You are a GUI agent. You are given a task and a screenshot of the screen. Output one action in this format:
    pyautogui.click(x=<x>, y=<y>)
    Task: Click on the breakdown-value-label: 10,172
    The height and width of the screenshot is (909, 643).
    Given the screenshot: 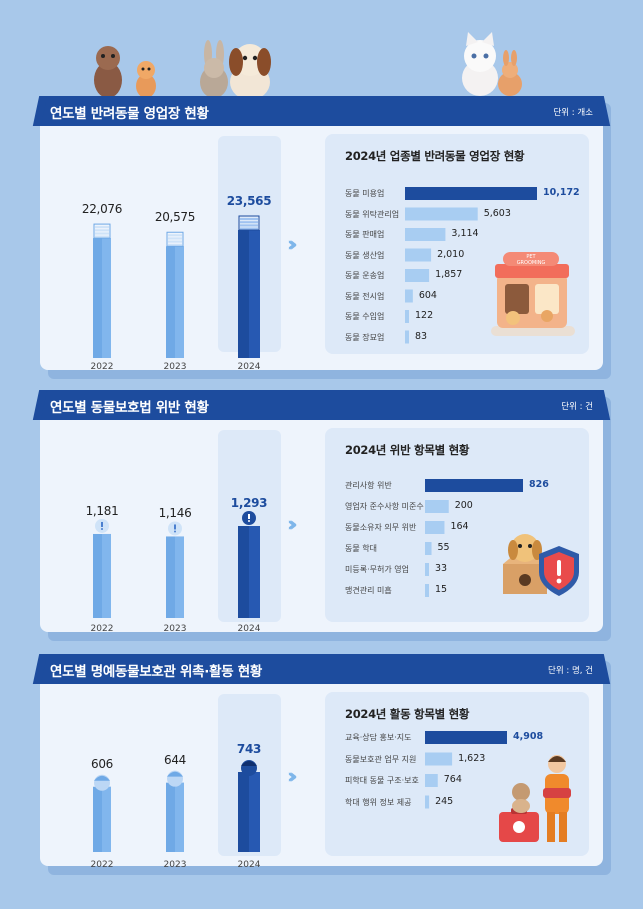 What is the action you would take?
    pyautogui.click(x=561, y=192)
    